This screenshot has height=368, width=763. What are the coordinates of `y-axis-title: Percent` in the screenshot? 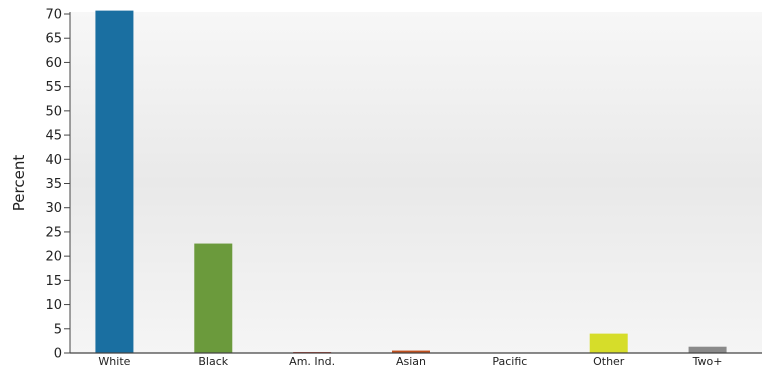 It's located at (19, 183).